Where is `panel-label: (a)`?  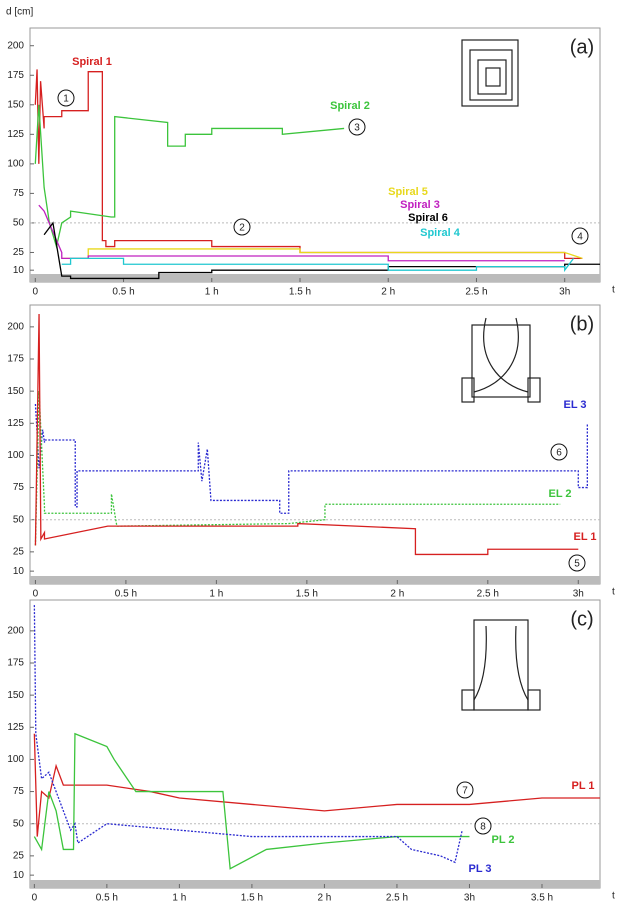 panel-label: (a) is located at coordinates (582, 47).